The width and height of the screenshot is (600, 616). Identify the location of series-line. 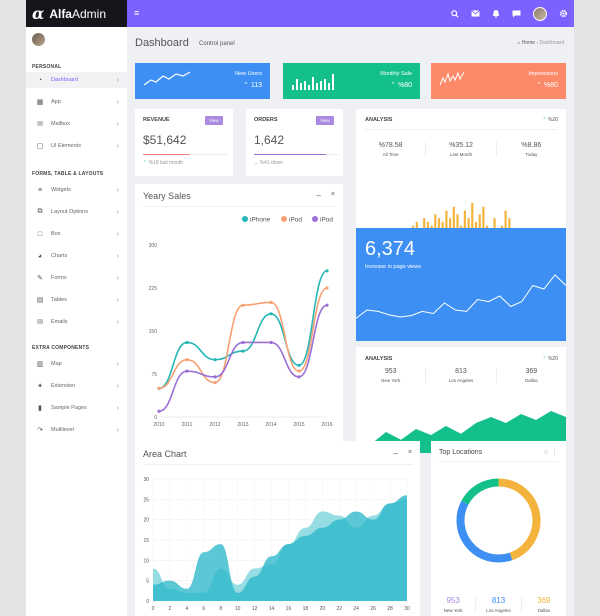
(243, 338).